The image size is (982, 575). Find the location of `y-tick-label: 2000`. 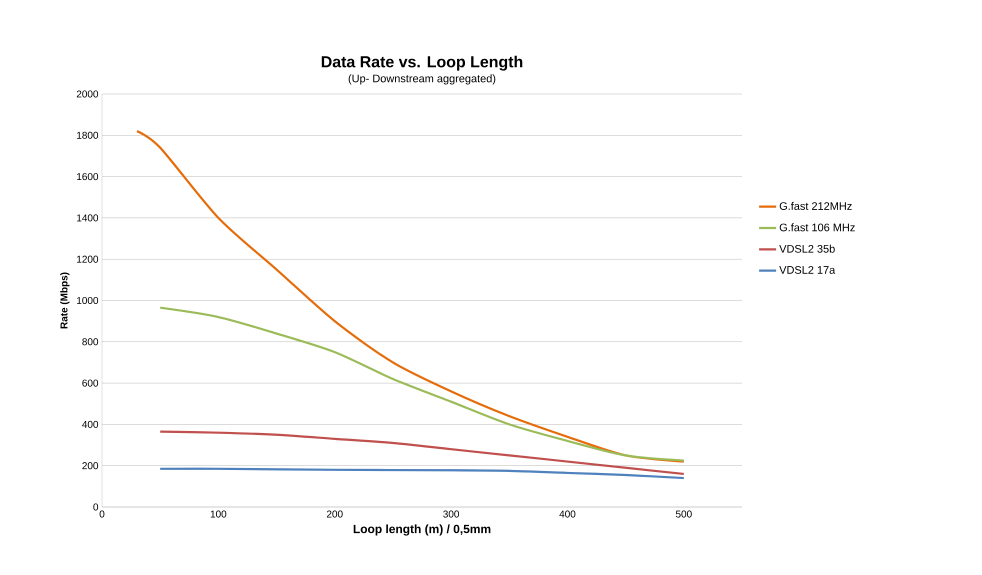

y-tick-label: 2000 is located at coordinates (87, 94).